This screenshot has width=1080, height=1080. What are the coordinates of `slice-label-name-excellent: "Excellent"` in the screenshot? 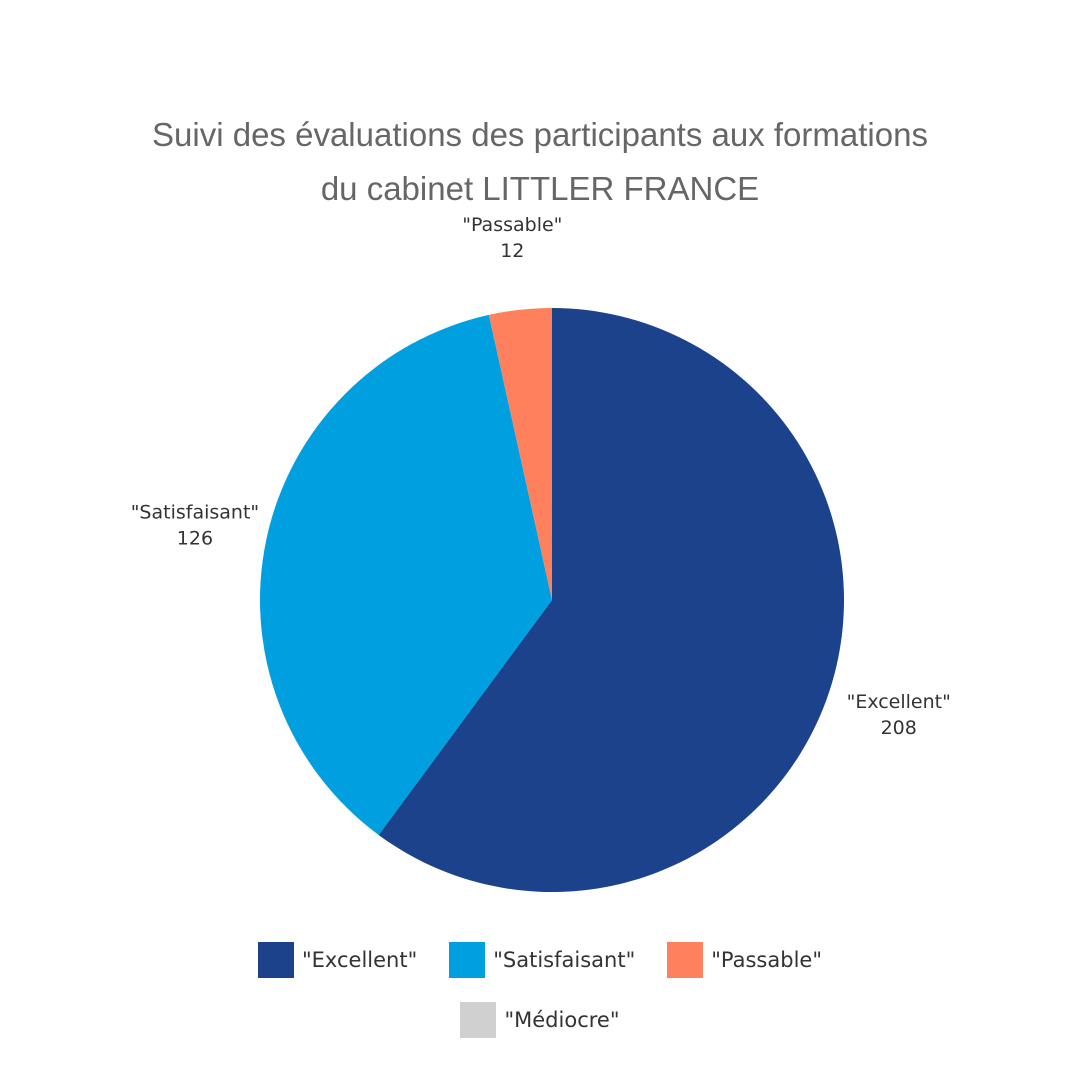 It's located at (899, 702).